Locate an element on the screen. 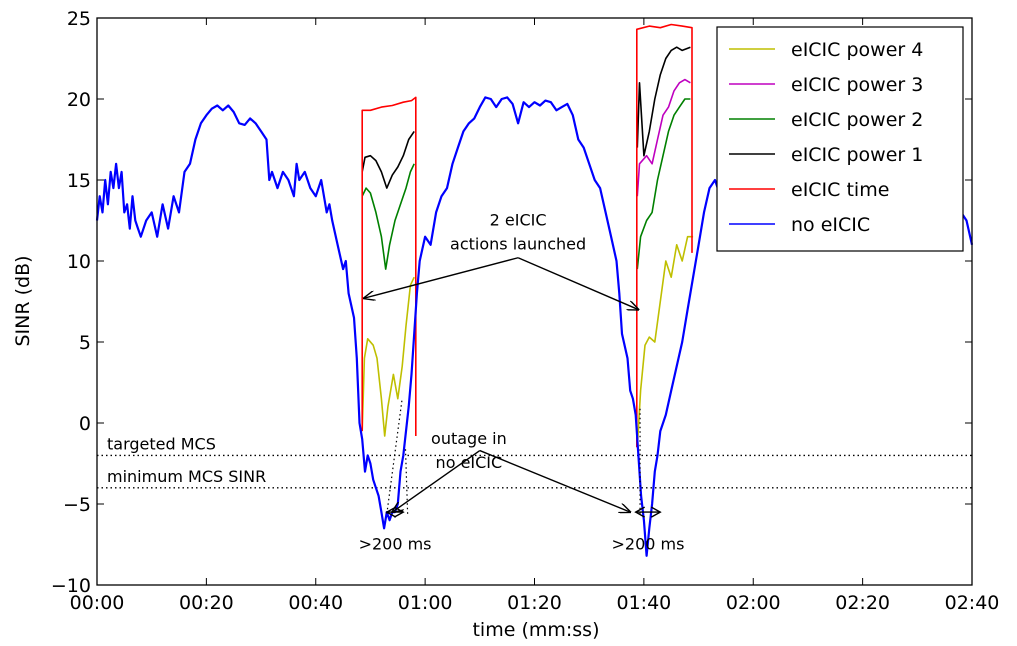  legend-label-3: eICIC power 1 is located at coordinates (857, 155).